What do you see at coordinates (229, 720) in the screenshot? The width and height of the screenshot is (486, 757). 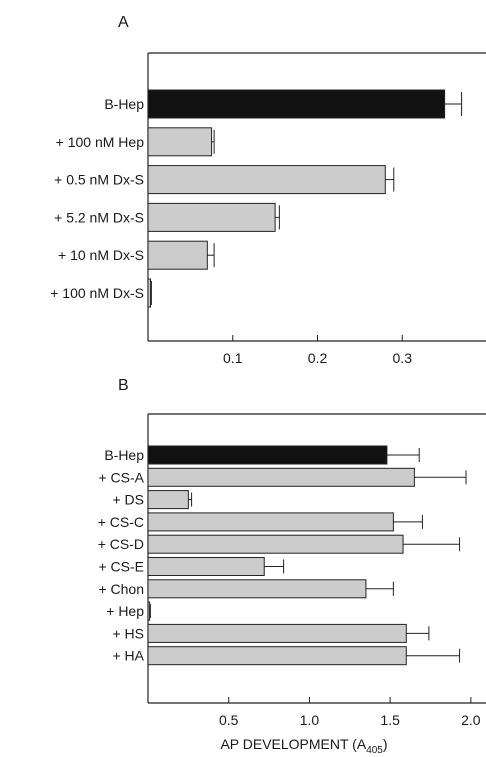 I see `x-tick-label: 0.5` at bounding box center [229, 720].